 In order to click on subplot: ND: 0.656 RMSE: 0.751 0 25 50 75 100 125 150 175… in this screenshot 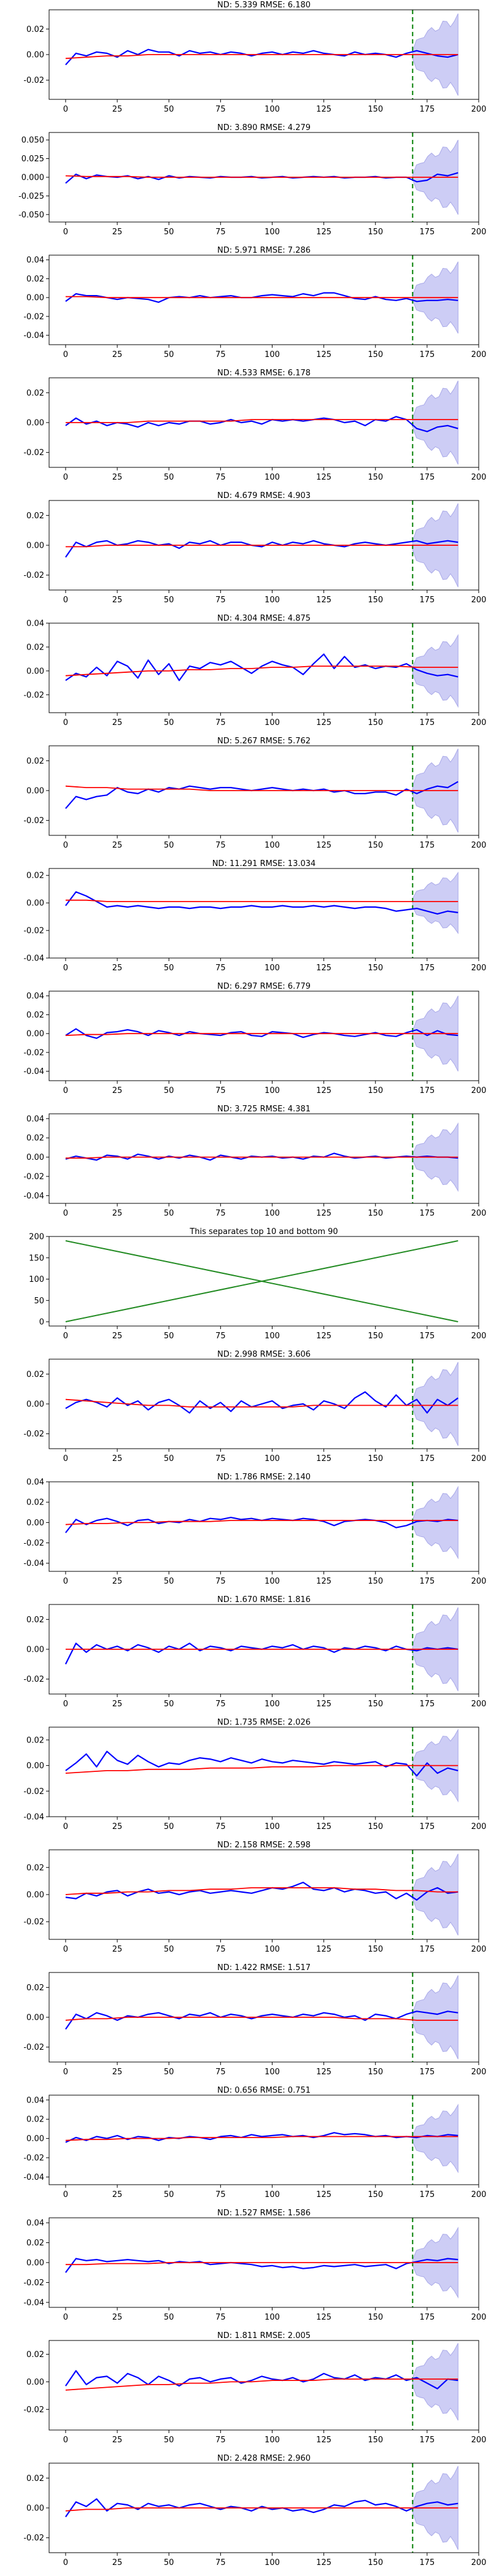, I will do `click(255, 2142)`.